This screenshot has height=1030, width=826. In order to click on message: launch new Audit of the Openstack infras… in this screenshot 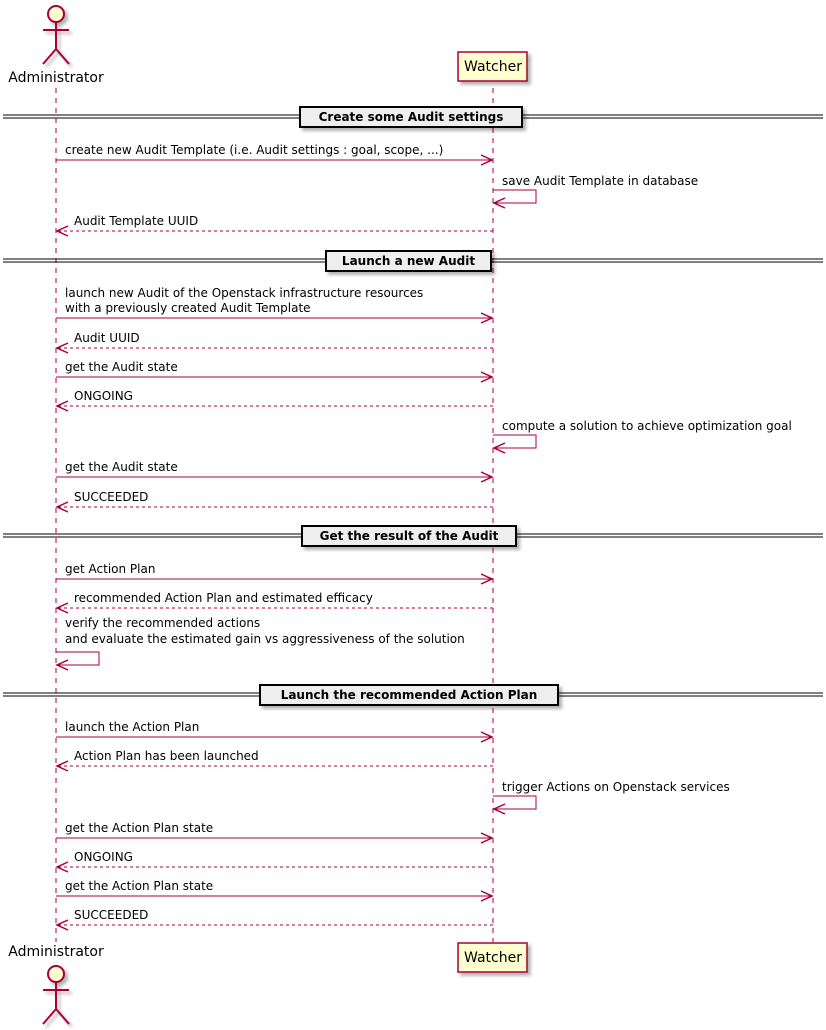, I will do `click(275, 305)`.